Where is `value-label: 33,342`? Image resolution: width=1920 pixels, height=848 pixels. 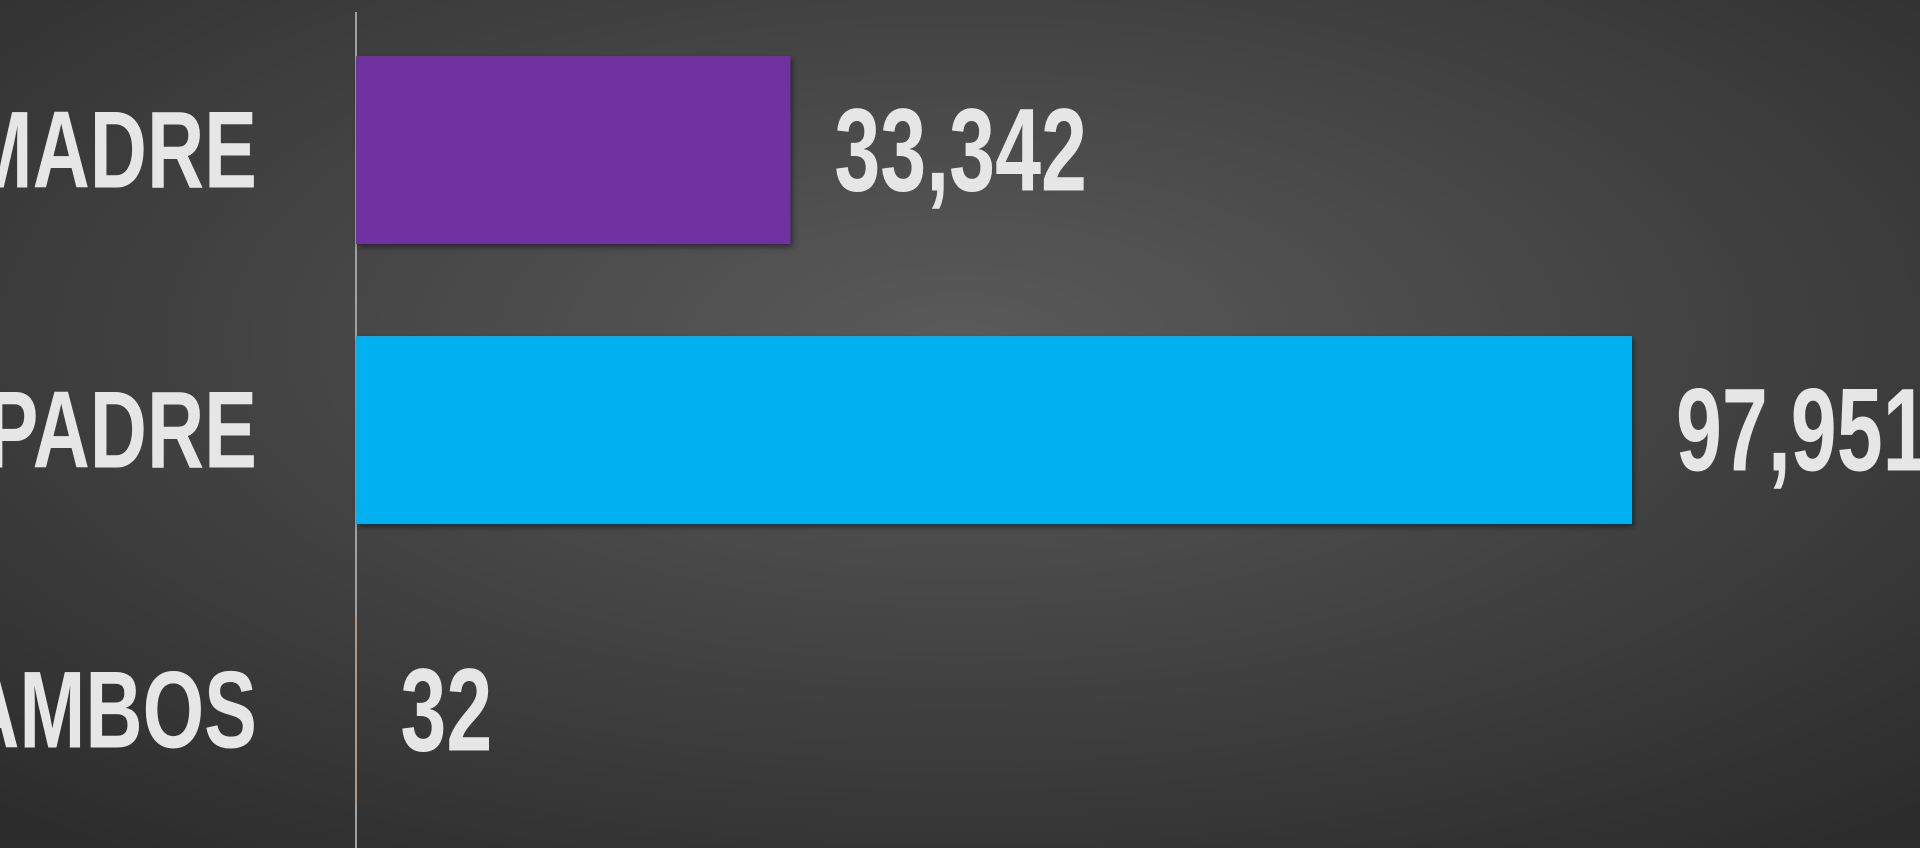 value-label: 33,342 is located at coordinates (960, 150).